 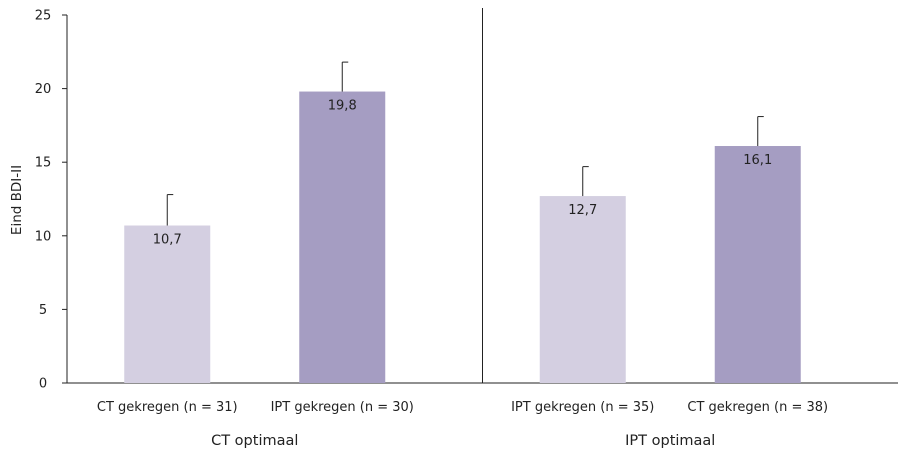 I want to click on data-label: 10,7, so click(x=167, y=239).